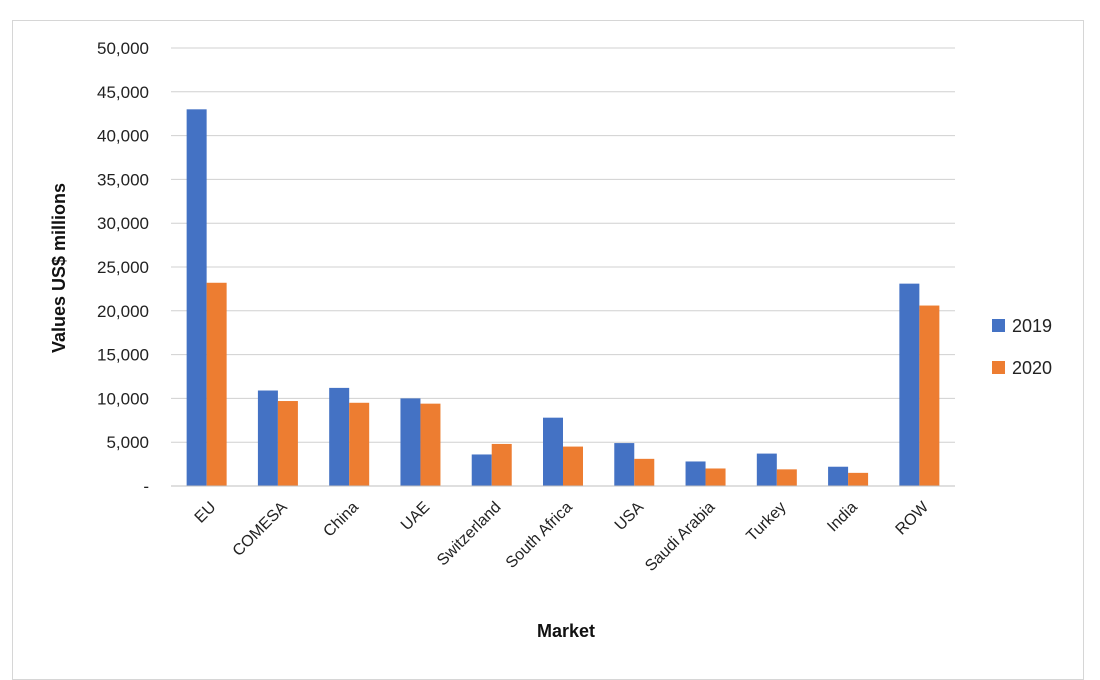  What do you see at coordinates (501, 464) in the screenshot?
I see `bar-2020-switzerland` at bounding box center [501, 464].